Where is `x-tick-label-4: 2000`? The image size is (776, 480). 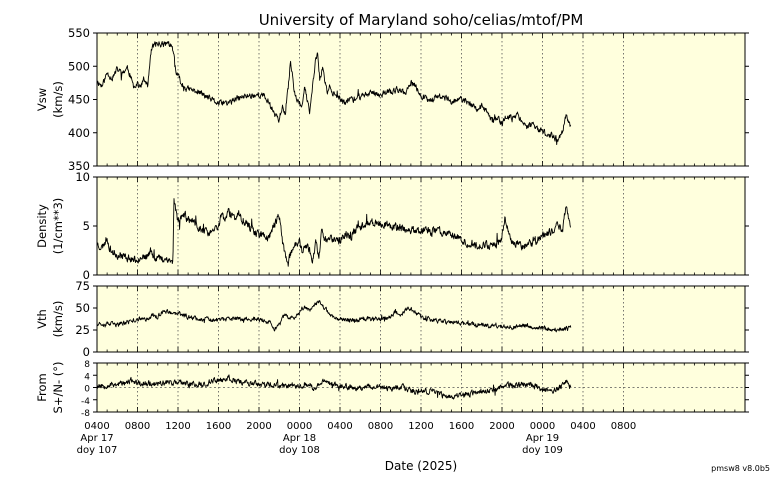
x-tick-label-4: 2000 is located at coordinates (258, 426).